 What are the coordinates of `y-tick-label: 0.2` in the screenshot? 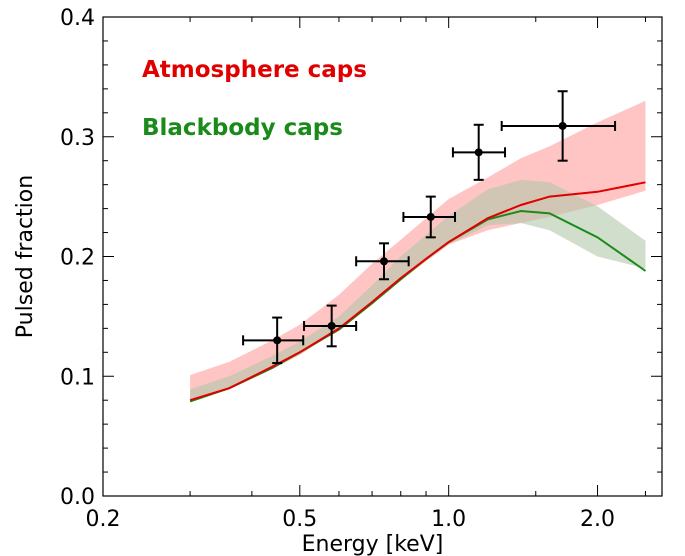 It's located at (77, 258).